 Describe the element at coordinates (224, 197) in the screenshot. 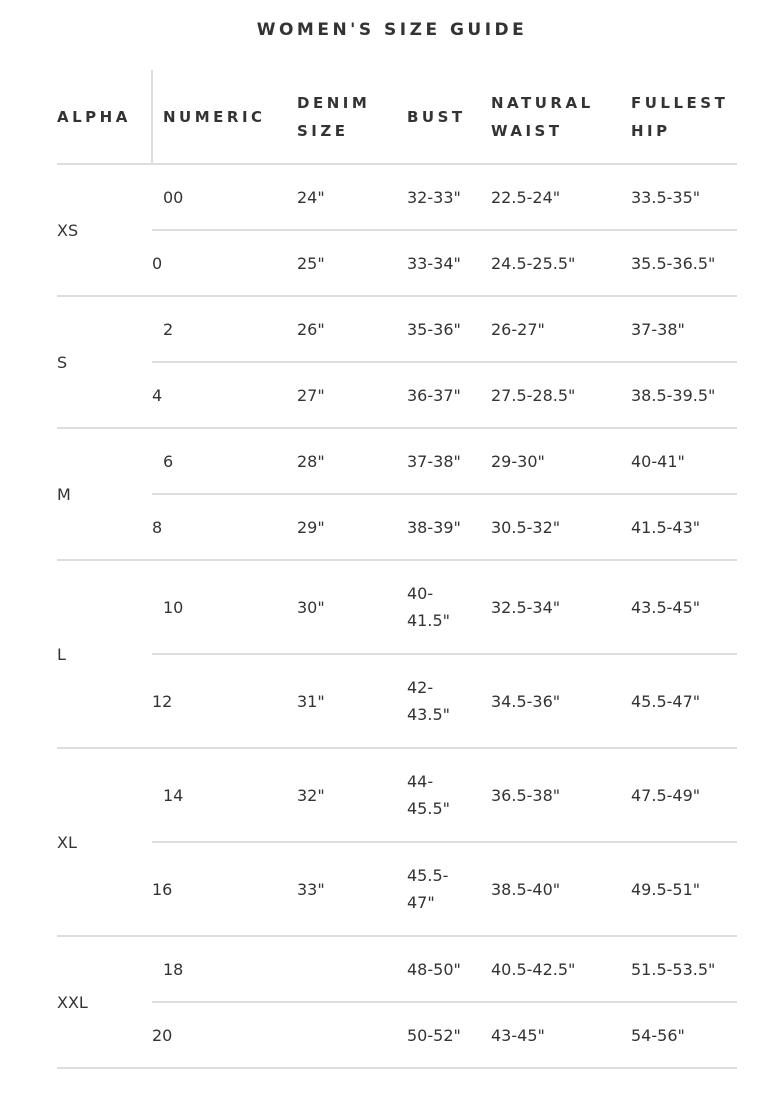

I see `numeric-cell: 00` at that location.